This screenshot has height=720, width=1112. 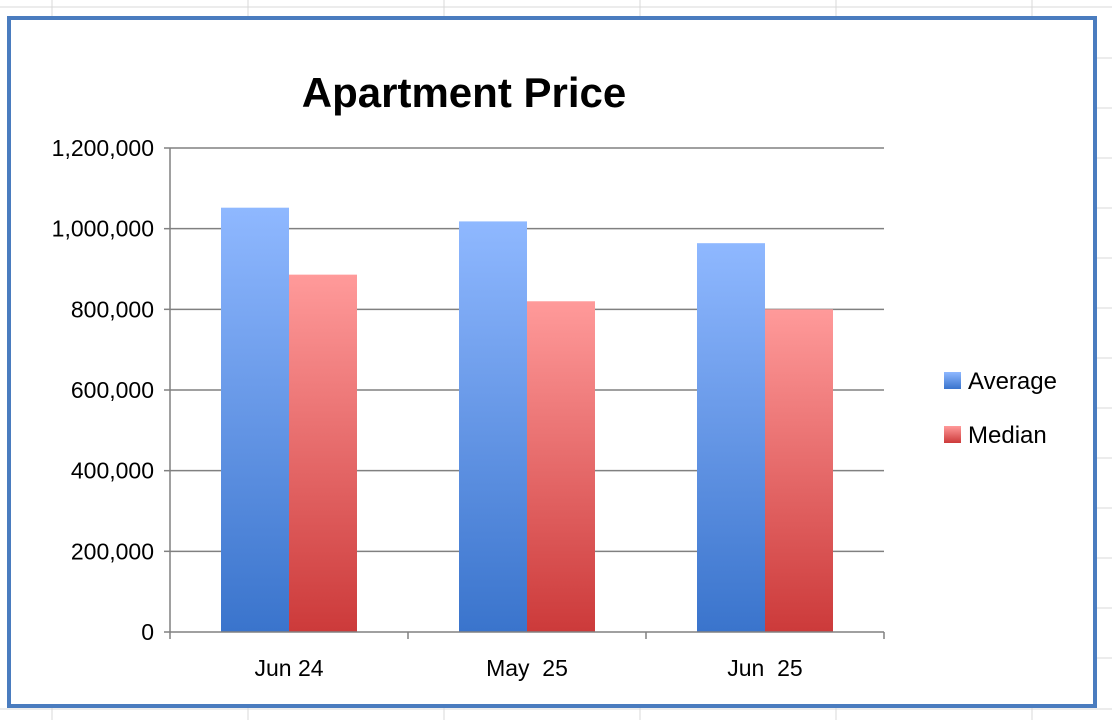 I want to click on chart-title: Apartment Price, so click(x=464, y=92).